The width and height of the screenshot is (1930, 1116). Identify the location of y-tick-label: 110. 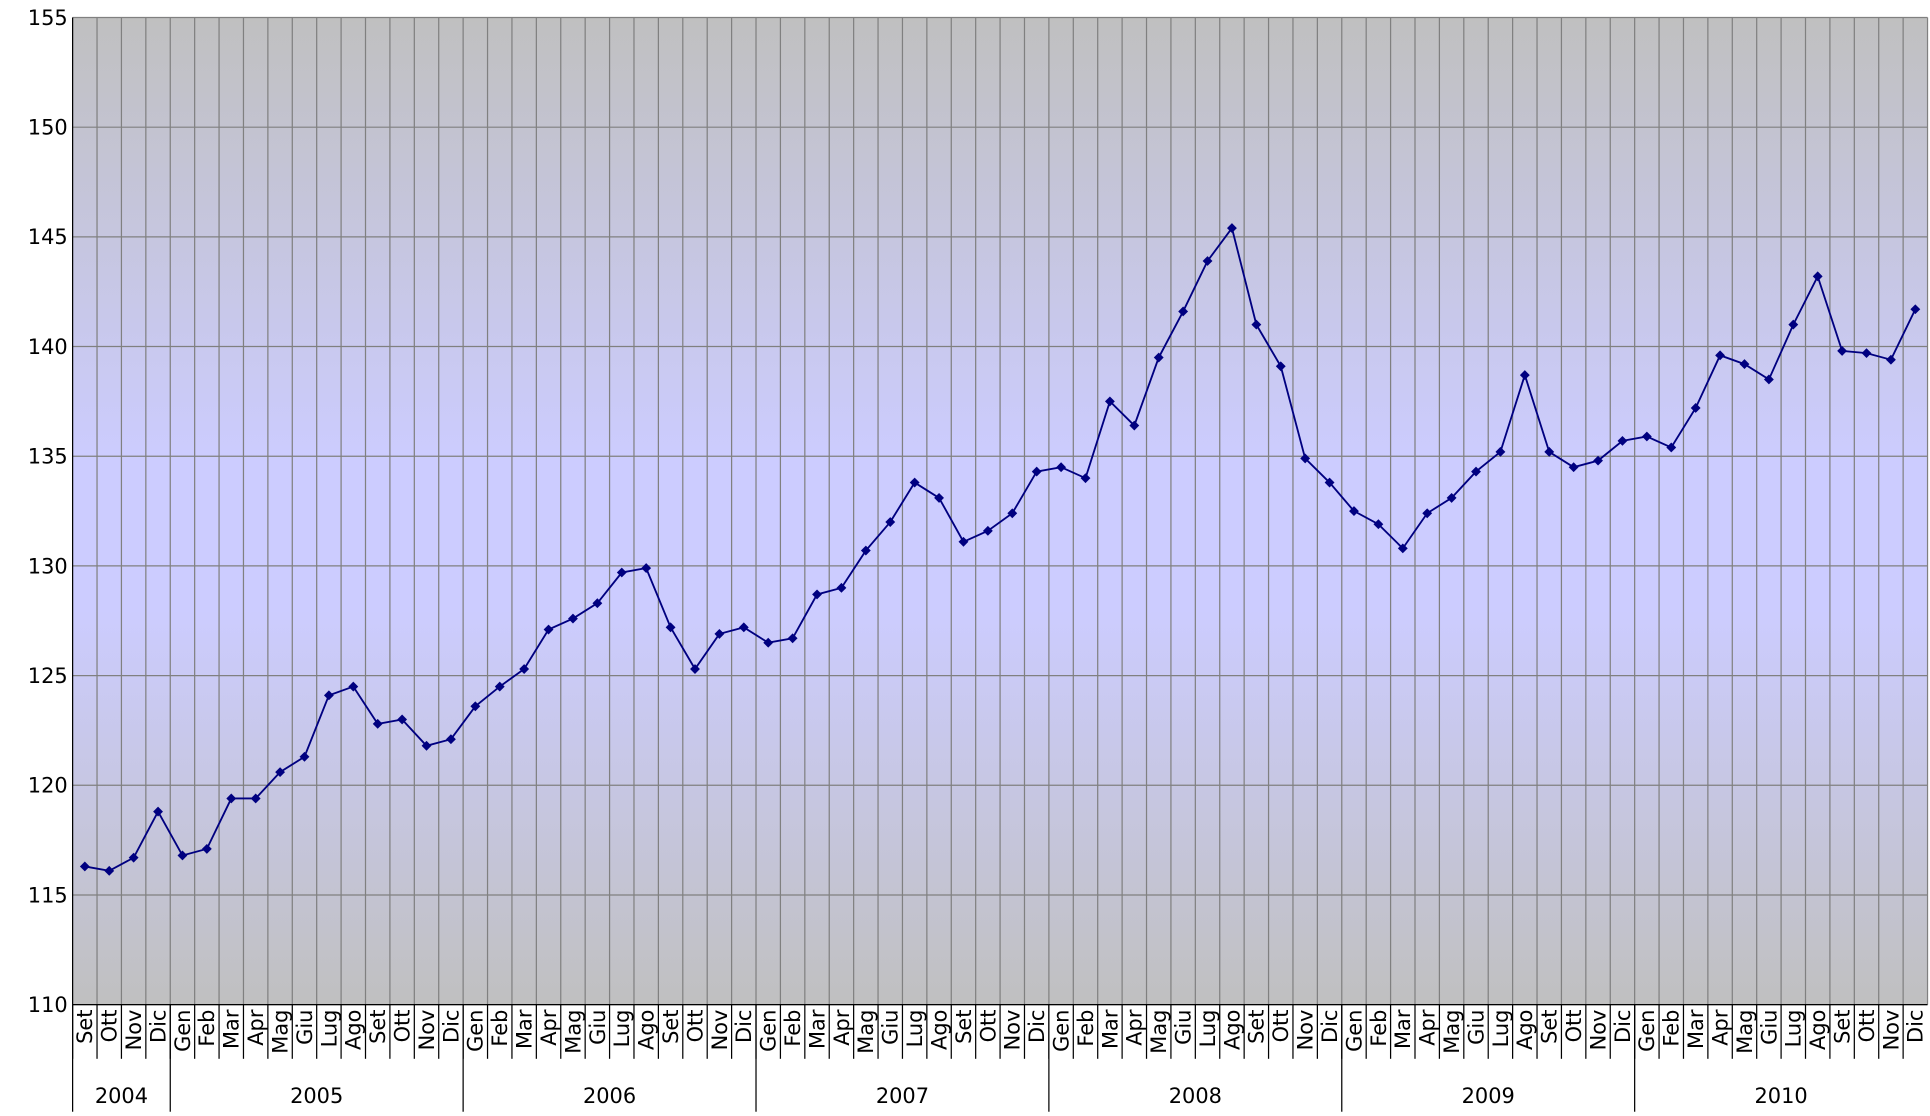
(48, 1005).